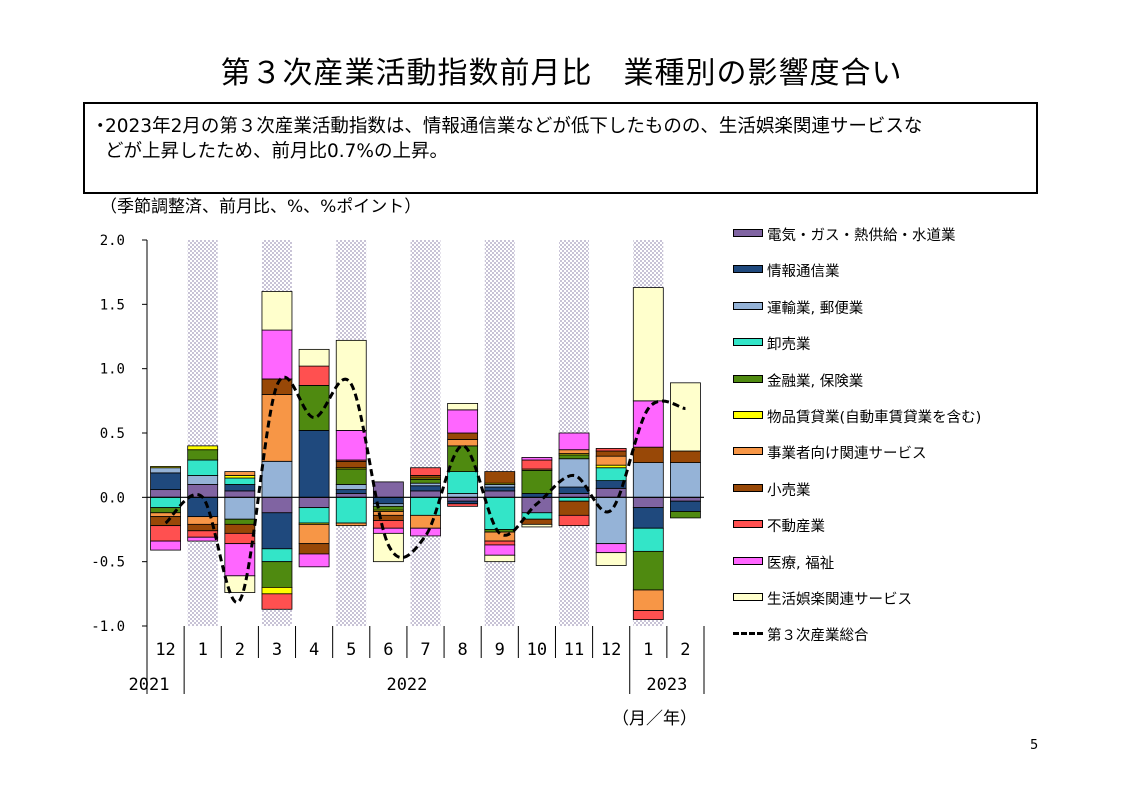 This screenshot has height=794, width=1123. Describe the element at coordinates (648, 650) in the screenshot. I see `x-tick-label: 1` at that location.